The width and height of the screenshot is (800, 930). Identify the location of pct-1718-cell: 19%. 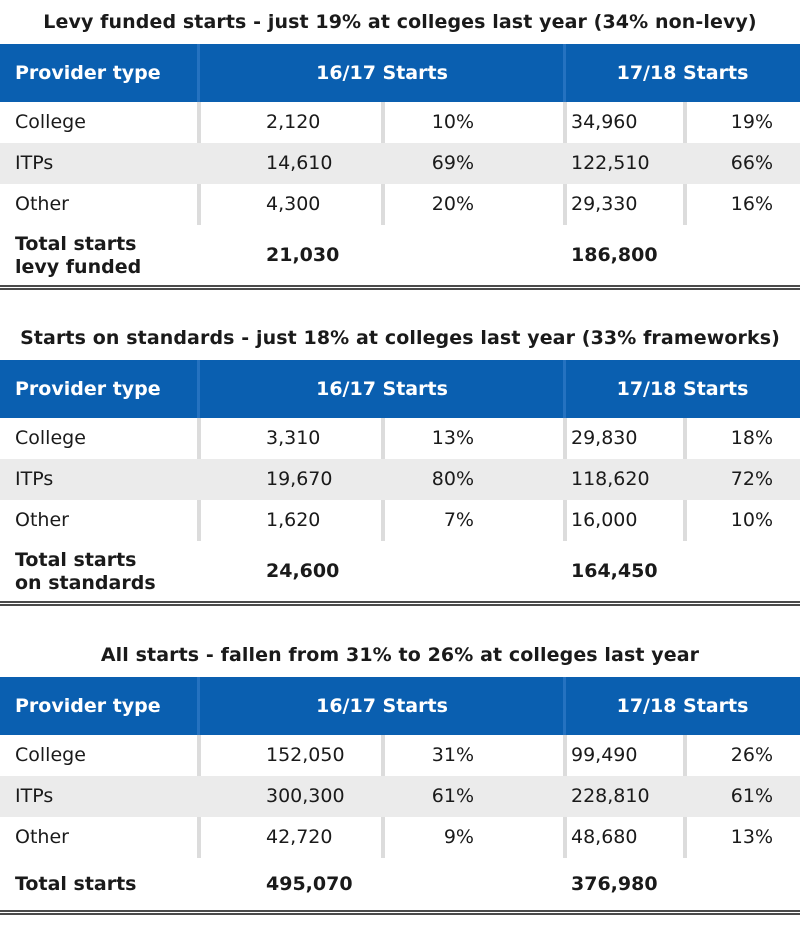
(751, 122).